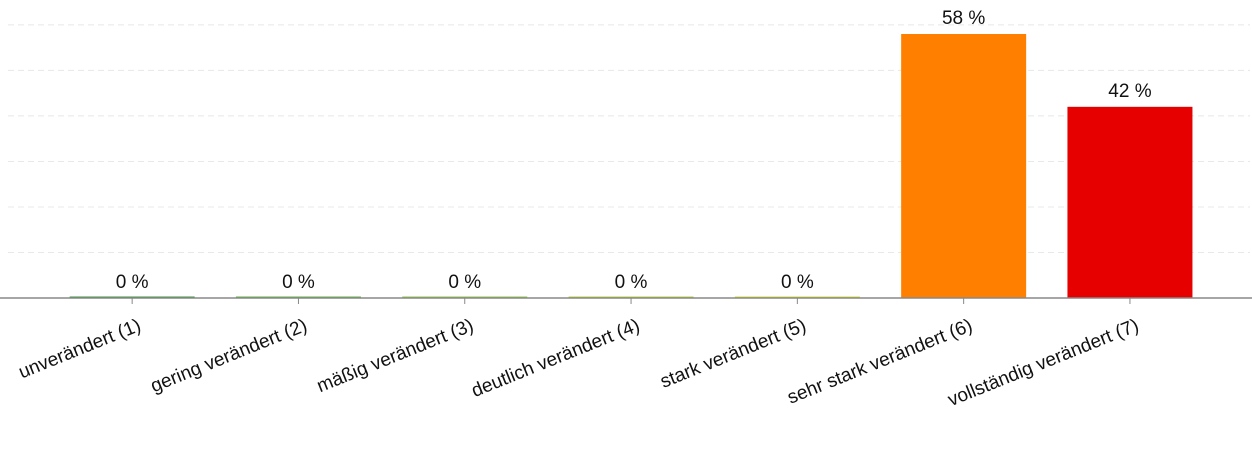 This screenshot has height=453, width=1252. I want to click on category-label: mäßig verändert (3), so click(395, 356).